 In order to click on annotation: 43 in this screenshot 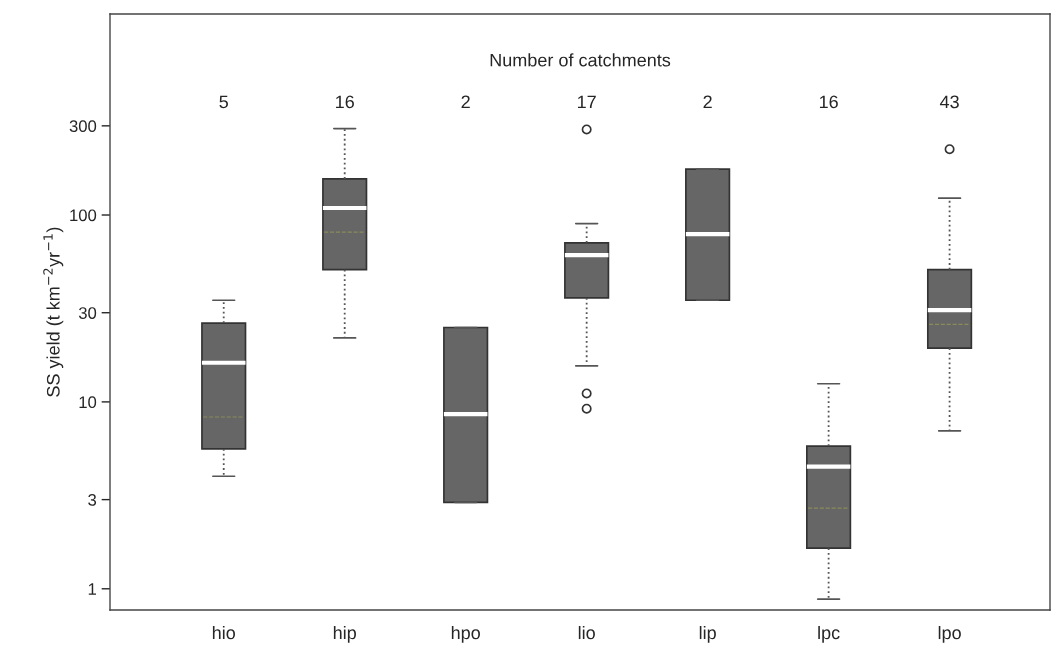, I will do `click(949, 102)`.